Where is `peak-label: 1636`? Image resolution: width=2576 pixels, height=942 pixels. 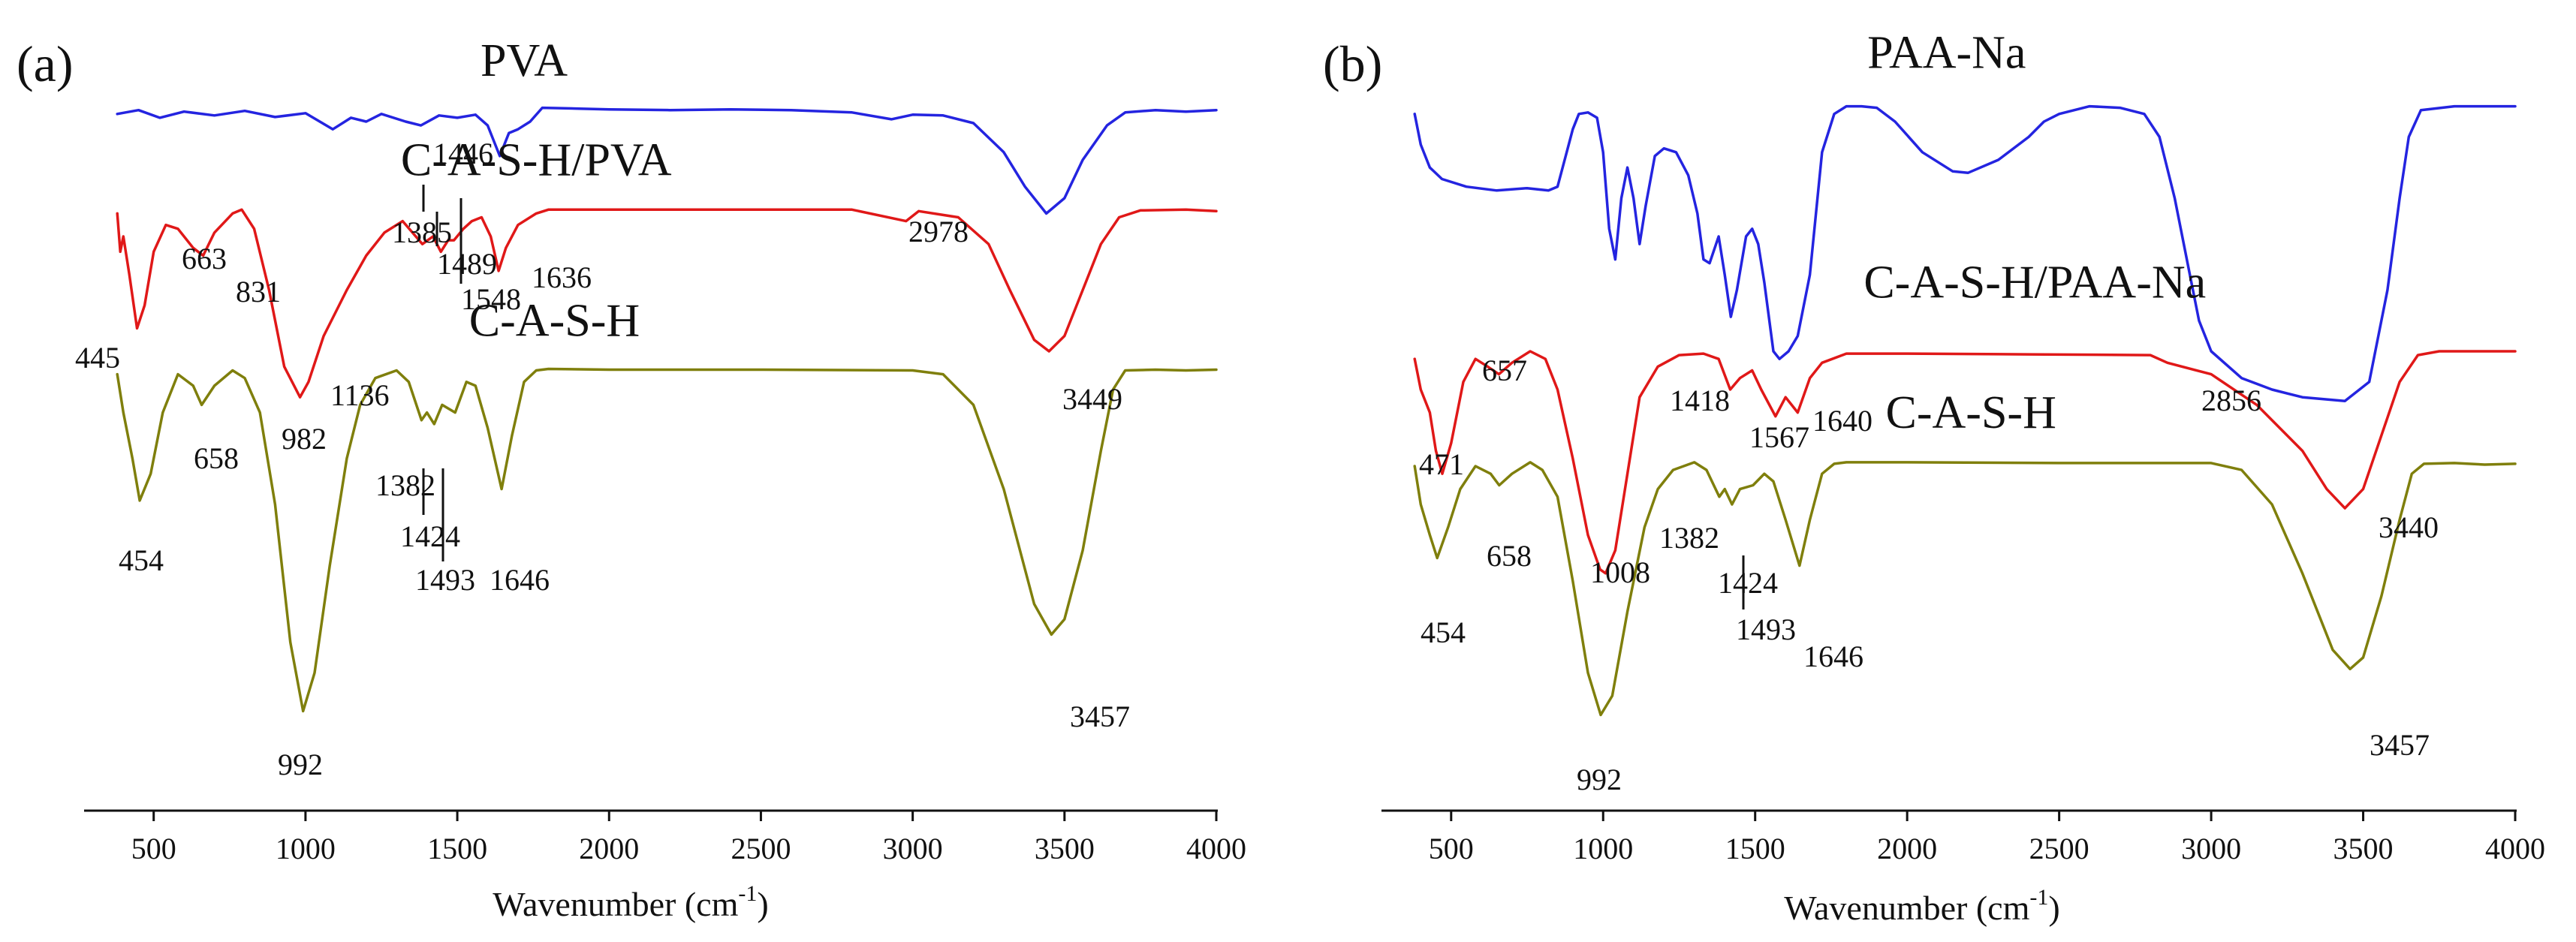 peak-label: 1636 is located at coordinates (562, 277).